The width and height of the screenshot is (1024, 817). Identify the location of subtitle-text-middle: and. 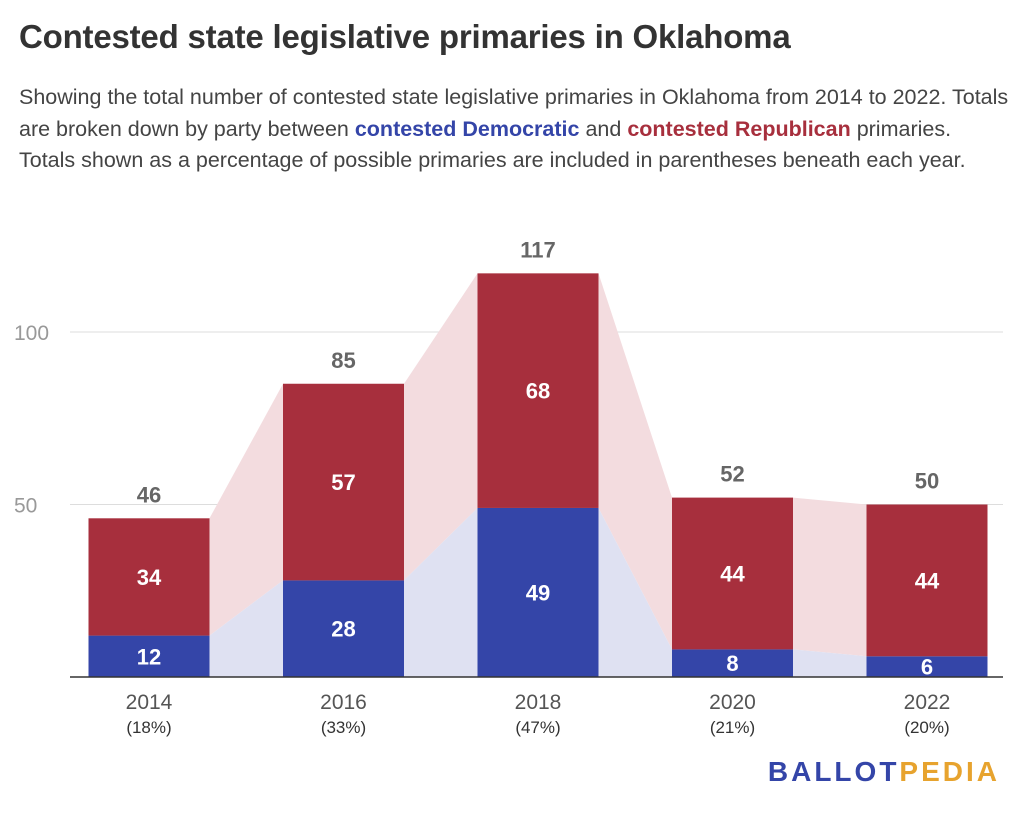
(603, 128).